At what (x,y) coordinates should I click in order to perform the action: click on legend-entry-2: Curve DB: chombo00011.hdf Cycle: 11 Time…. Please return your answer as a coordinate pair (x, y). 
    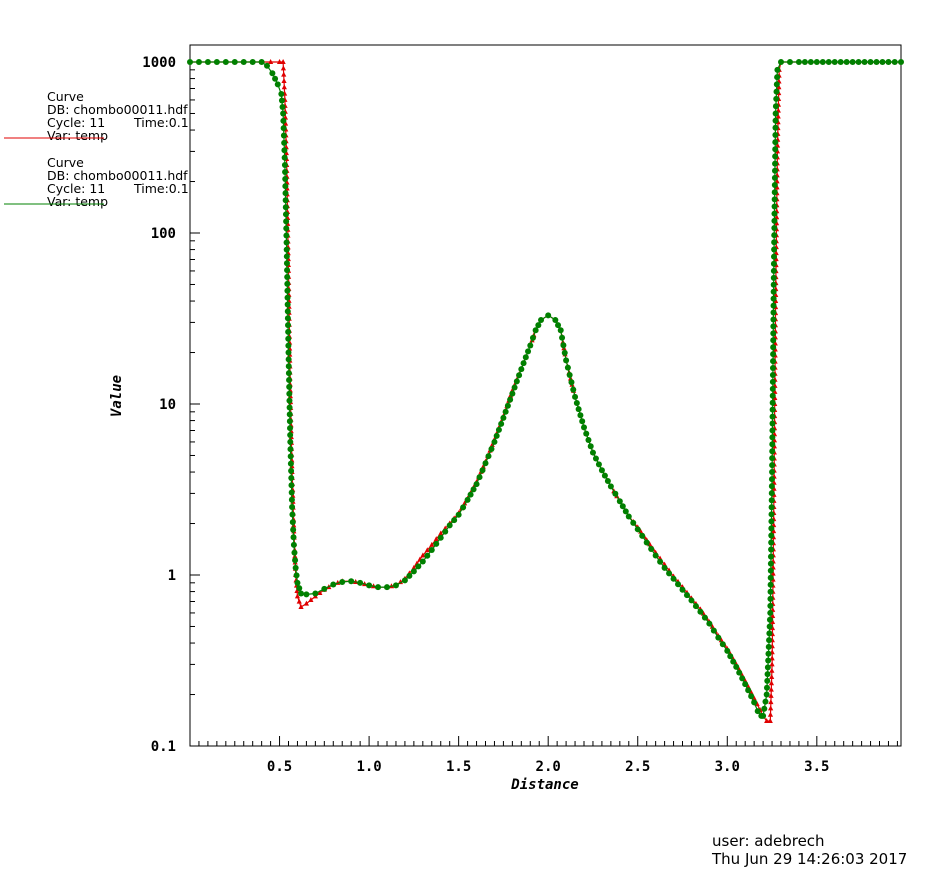
    Looking at the image, I should click on (100, 182).